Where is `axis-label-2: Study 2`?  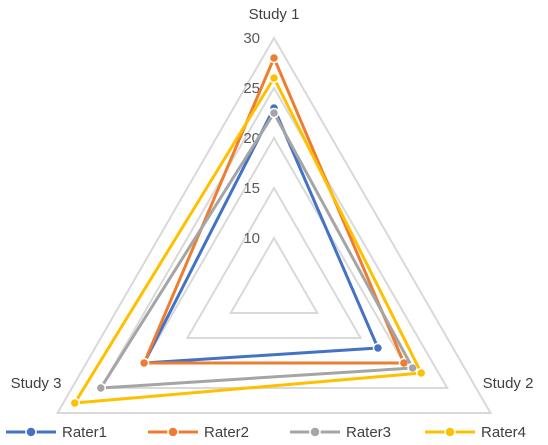 axis-label-2: Study 2 is located at coordinates (508, 383).